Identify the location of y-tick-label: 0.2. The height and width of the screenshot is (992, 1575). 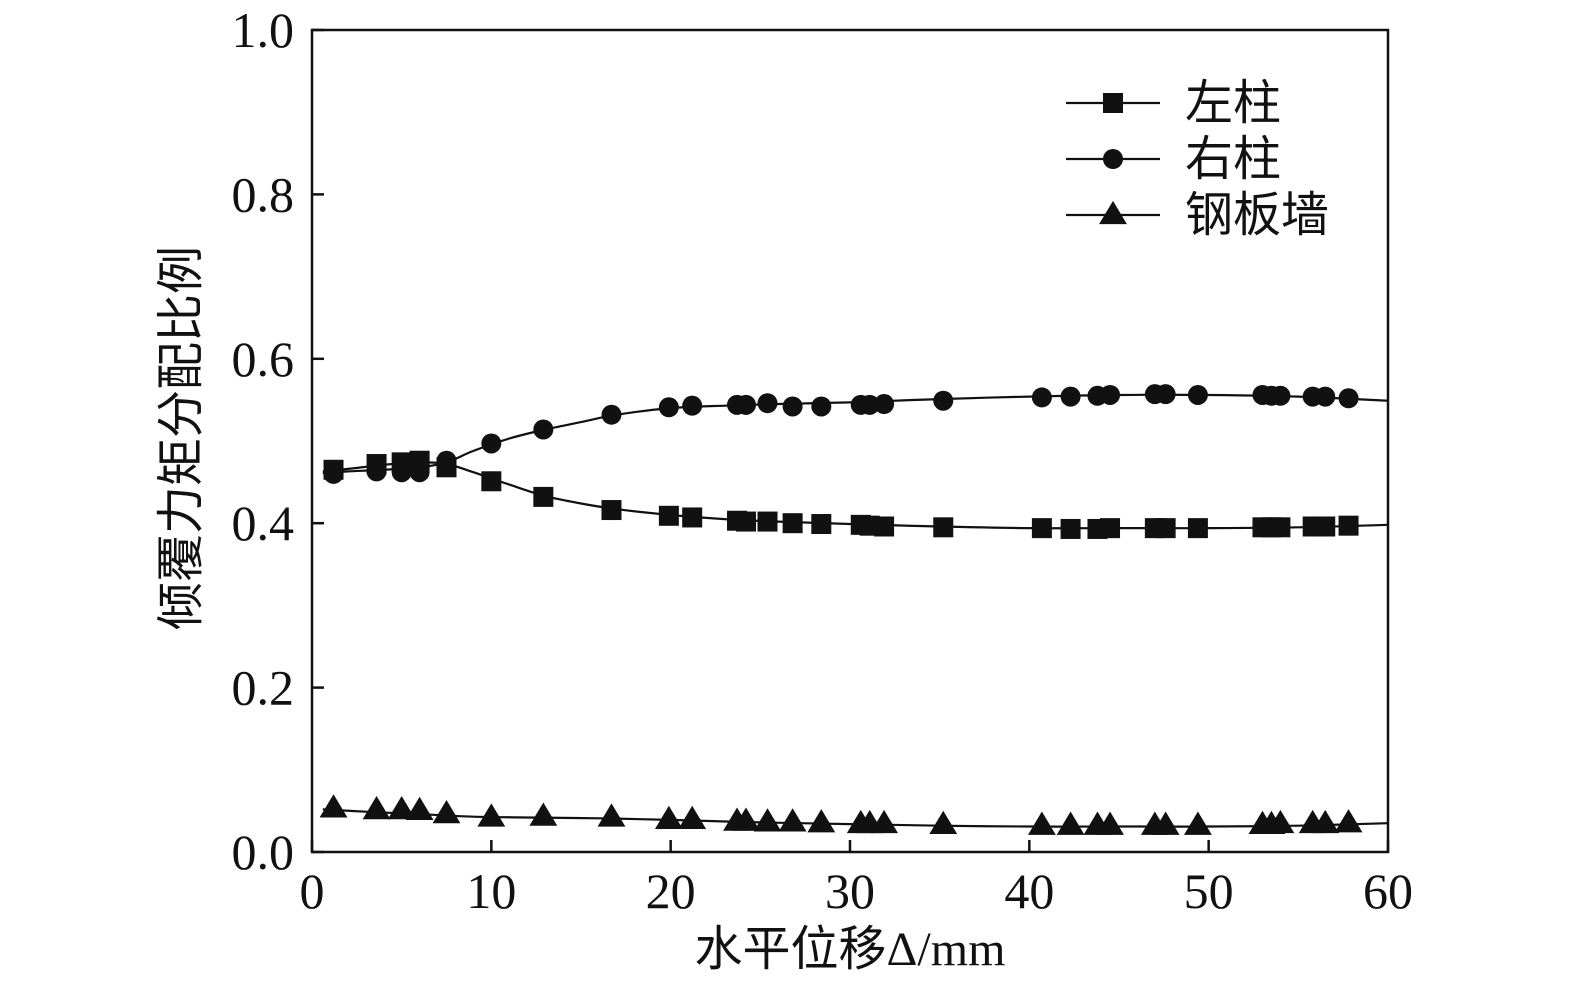
(263, 688).